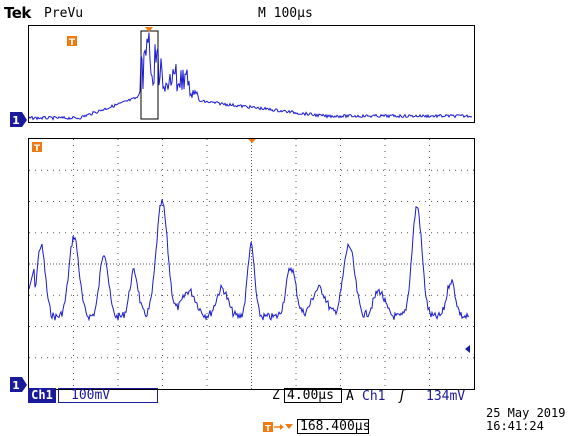  Describe the element at coordinates (526, 413) in the screenshot. I see `date-readout: 25 May 2019` at that location.